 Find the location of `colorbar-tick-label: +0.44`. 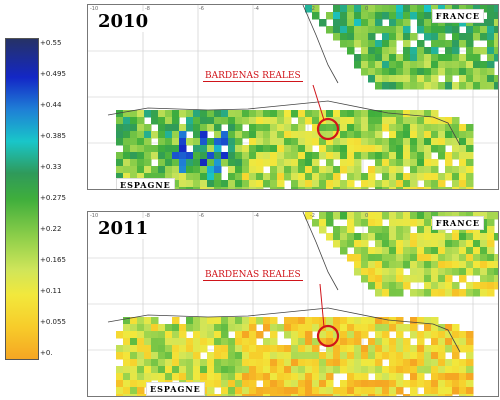

colorbar-tick-label: +0.44 is located at coordinates (51, 105).